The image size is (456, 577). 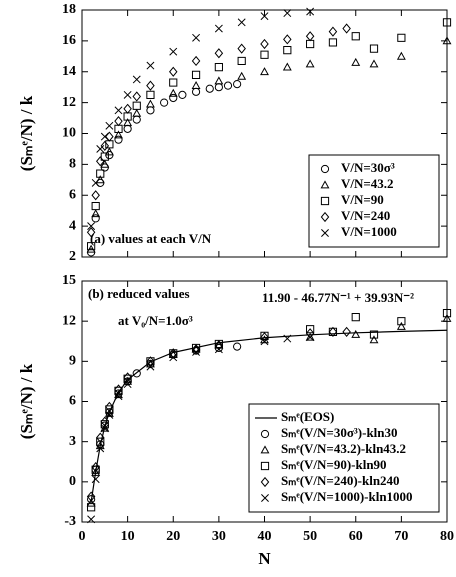 I want to click on annotation: at V₀/N=1.0σ³, so click(x=155, y=320).